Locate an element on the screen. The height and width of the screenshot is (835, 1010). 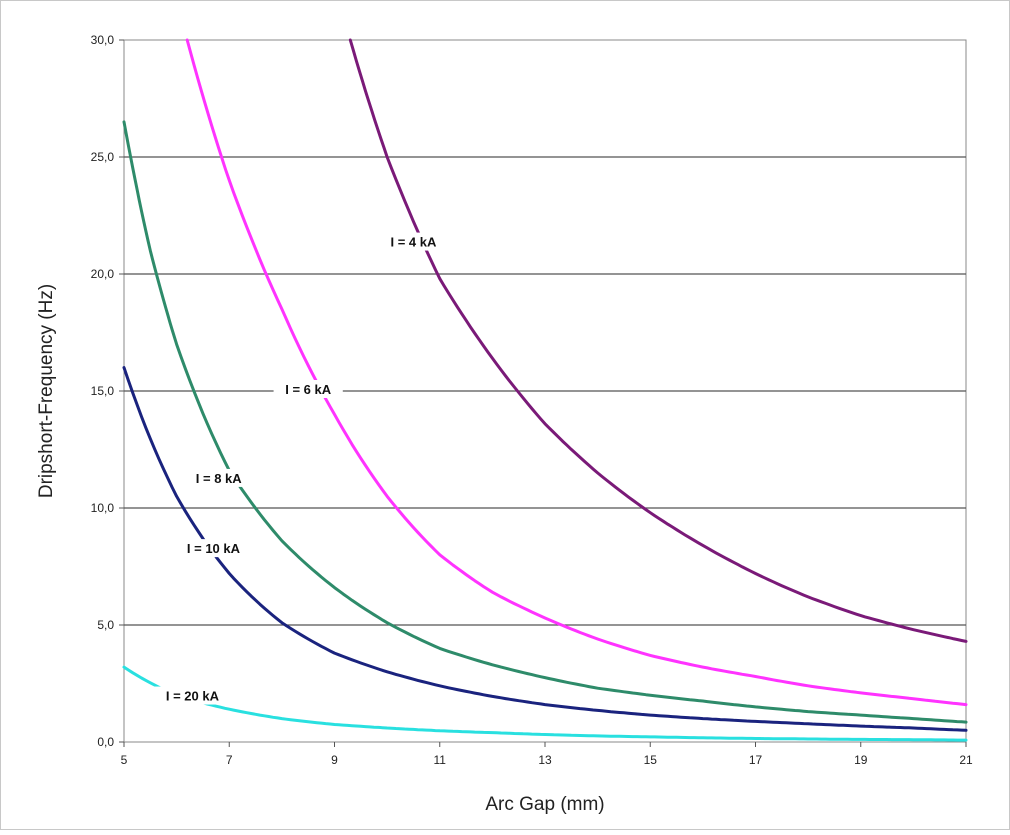
y-tick-label: 20,0 is located at coordinates (103, 274).